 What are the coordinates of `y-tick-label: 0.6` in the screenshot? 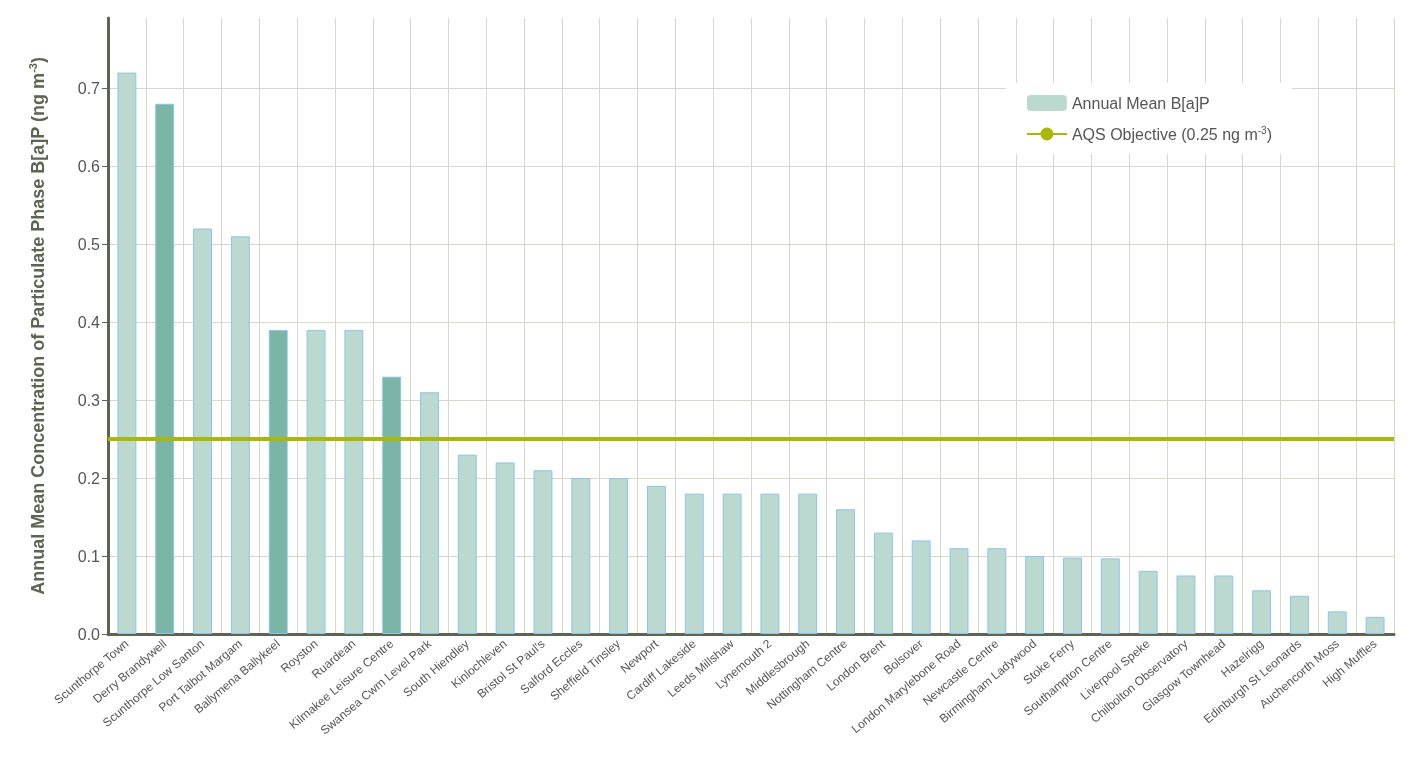 It's located at (89, 166).